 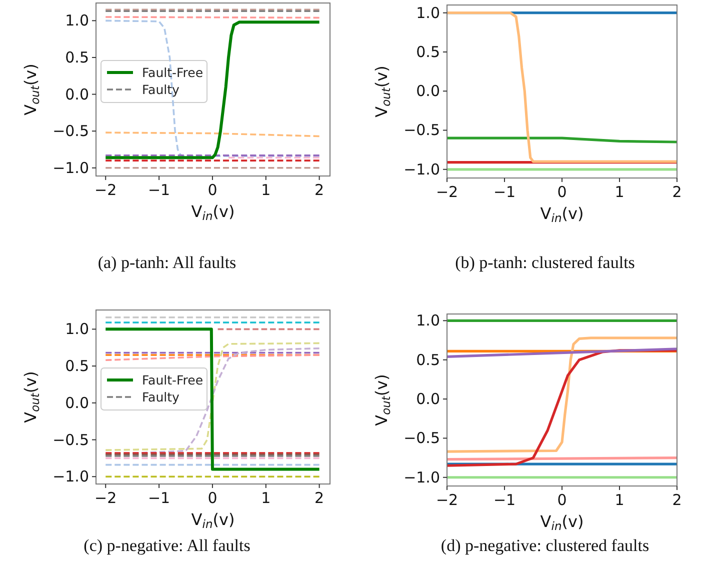 What do you see at coordinates (167, 545) in the screenshot?
I see `text: (c) p-negative: All faults` at bounding box center [167, 545].